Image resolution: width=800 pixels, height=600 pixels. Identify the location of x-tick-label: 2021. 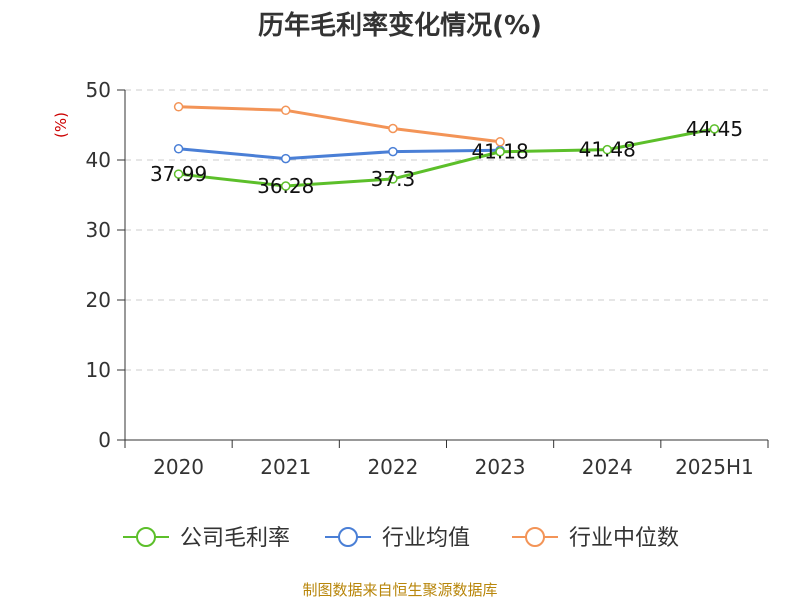
(285, 467).